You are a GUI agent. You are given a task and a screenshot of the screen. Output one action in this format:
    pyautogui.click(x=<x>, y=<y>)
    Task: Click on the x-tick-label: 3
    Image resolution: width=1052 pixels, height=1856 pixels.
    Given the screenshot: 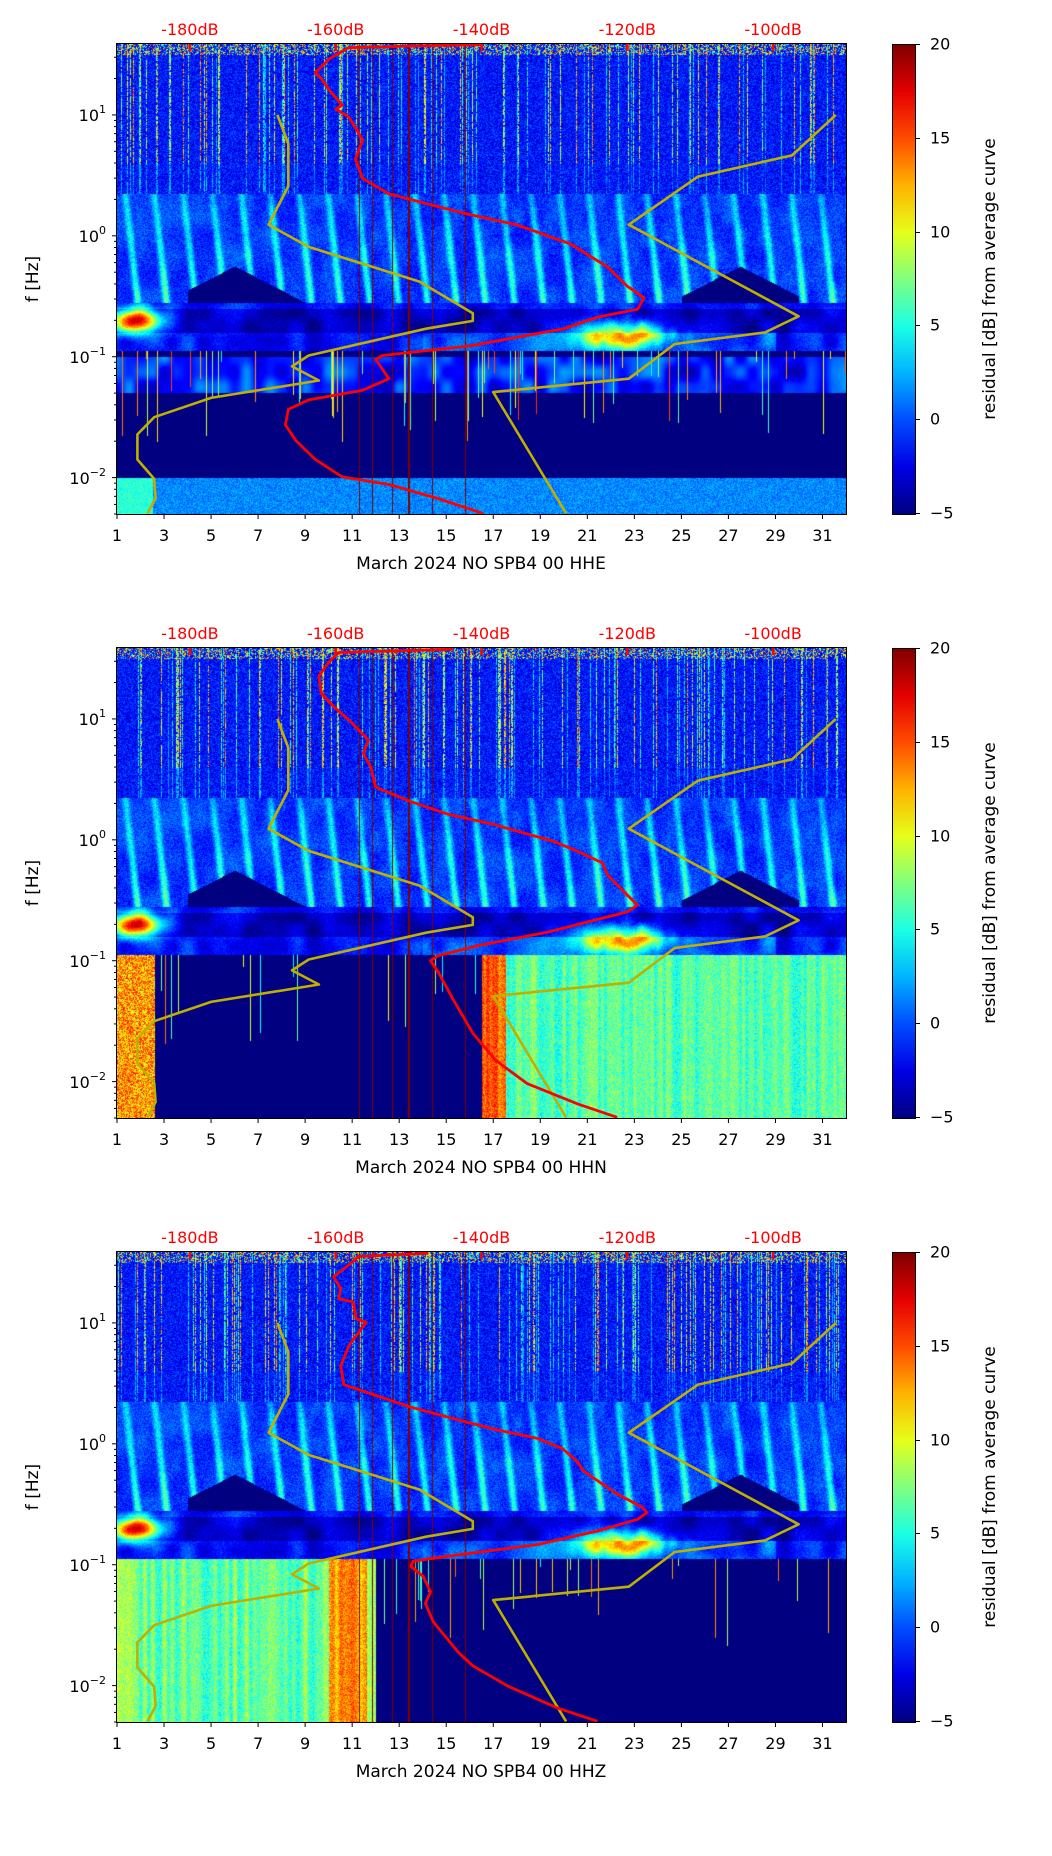 What is the action you would take?
    pyautogui.click(x=164, y=1139)
    